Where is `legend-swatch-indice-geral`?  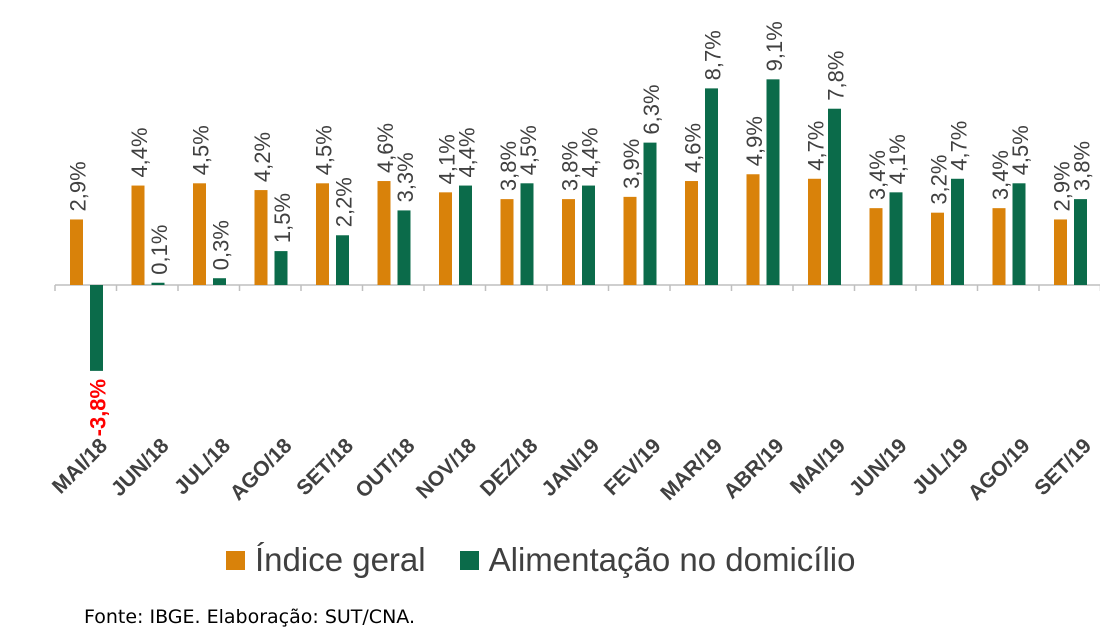
legend-swatch-indice-geral is located at coordinates (235, 560).